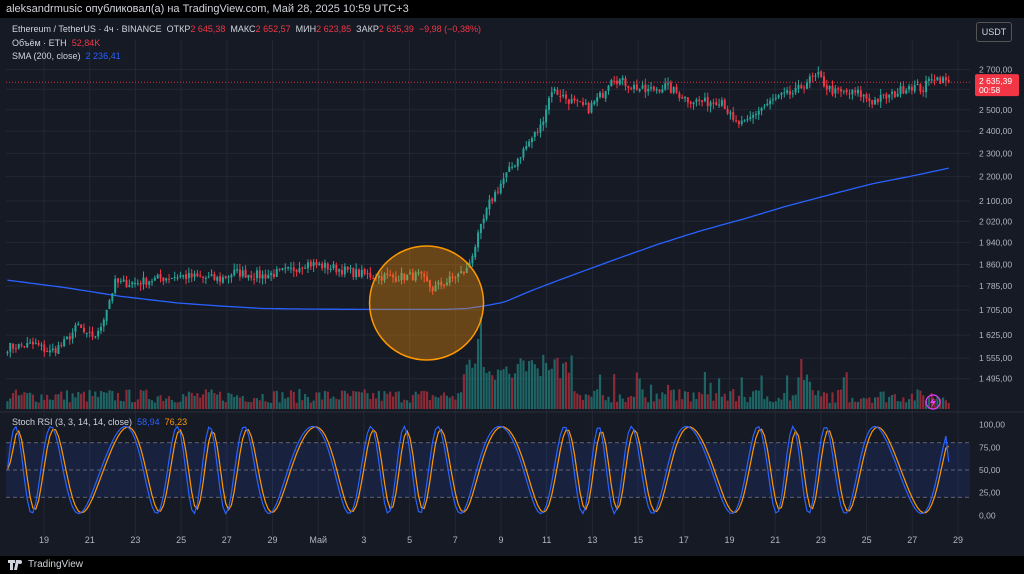 This screenshot has height=574, width=1024. I want to click on symbol-title: Ethereum / TetherUS · 4ч · BINANCE, so click(87, 29).